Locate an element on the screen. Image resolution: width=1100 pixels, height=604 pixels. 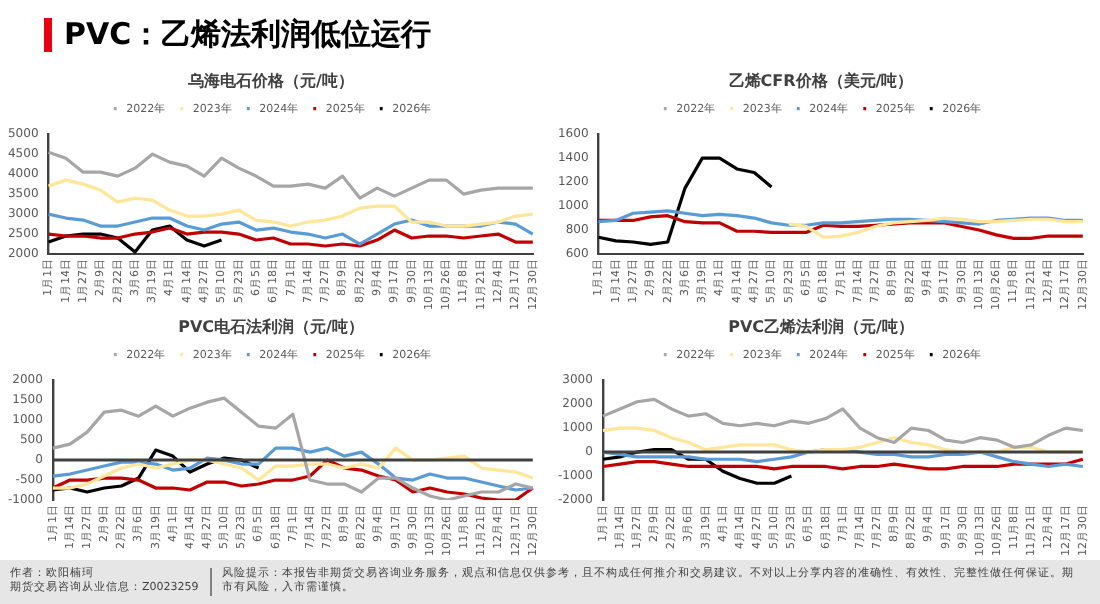
chart-title: PVC电石法利润（元/吨） is located at coordinates (271, 325).